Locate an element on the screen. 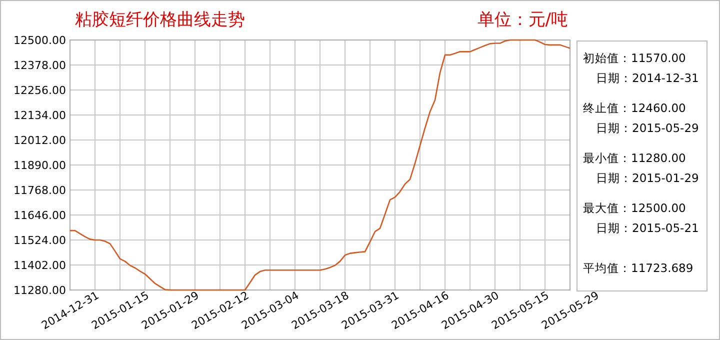 The width and height of the screenshot is (720, 340). text: 终止值：12460.00 is located at coordinates (634, 108).